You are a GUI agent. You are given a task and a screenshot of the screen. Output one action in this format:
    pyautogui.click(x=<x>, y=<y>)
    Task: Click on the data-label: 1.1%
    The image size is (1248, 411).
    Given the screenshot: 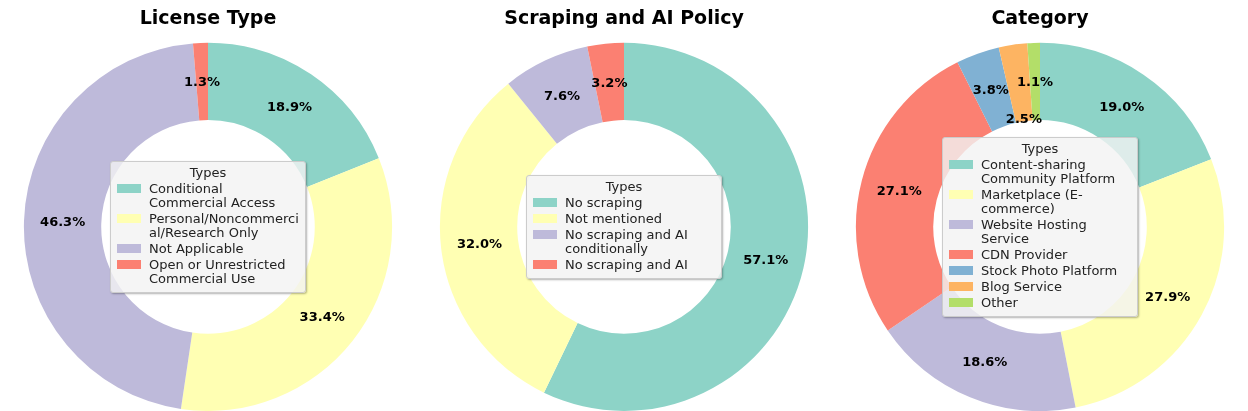 What is the action you would take?
    pyautogui.click(x=1035, y=81)
    